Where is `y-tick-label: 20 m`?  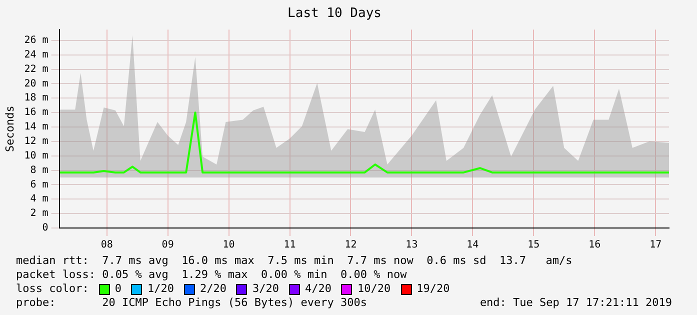
y-tick-label: 20 m is located at coordinates (36, 84).